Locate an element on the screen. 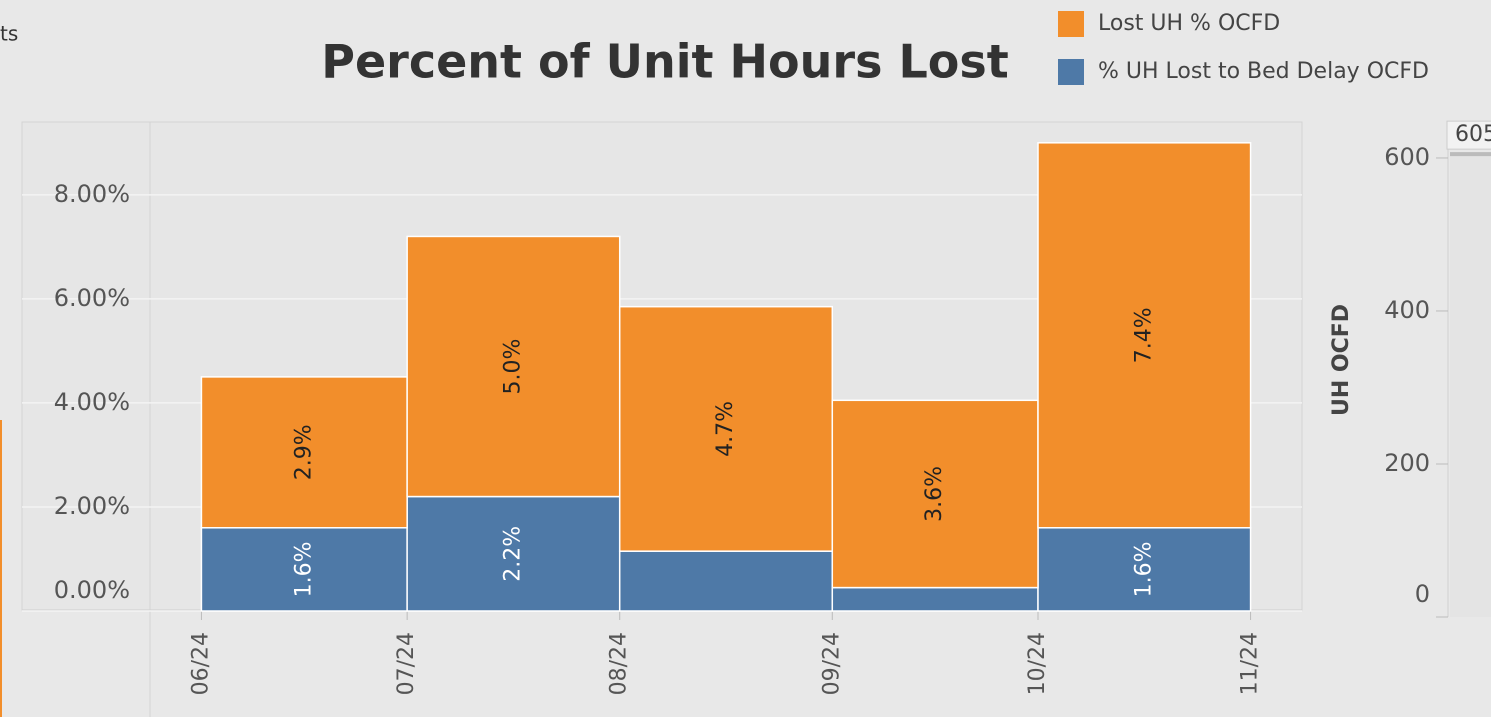  side-axis-title: UH OCFD is located at coordinates (1341, 360).